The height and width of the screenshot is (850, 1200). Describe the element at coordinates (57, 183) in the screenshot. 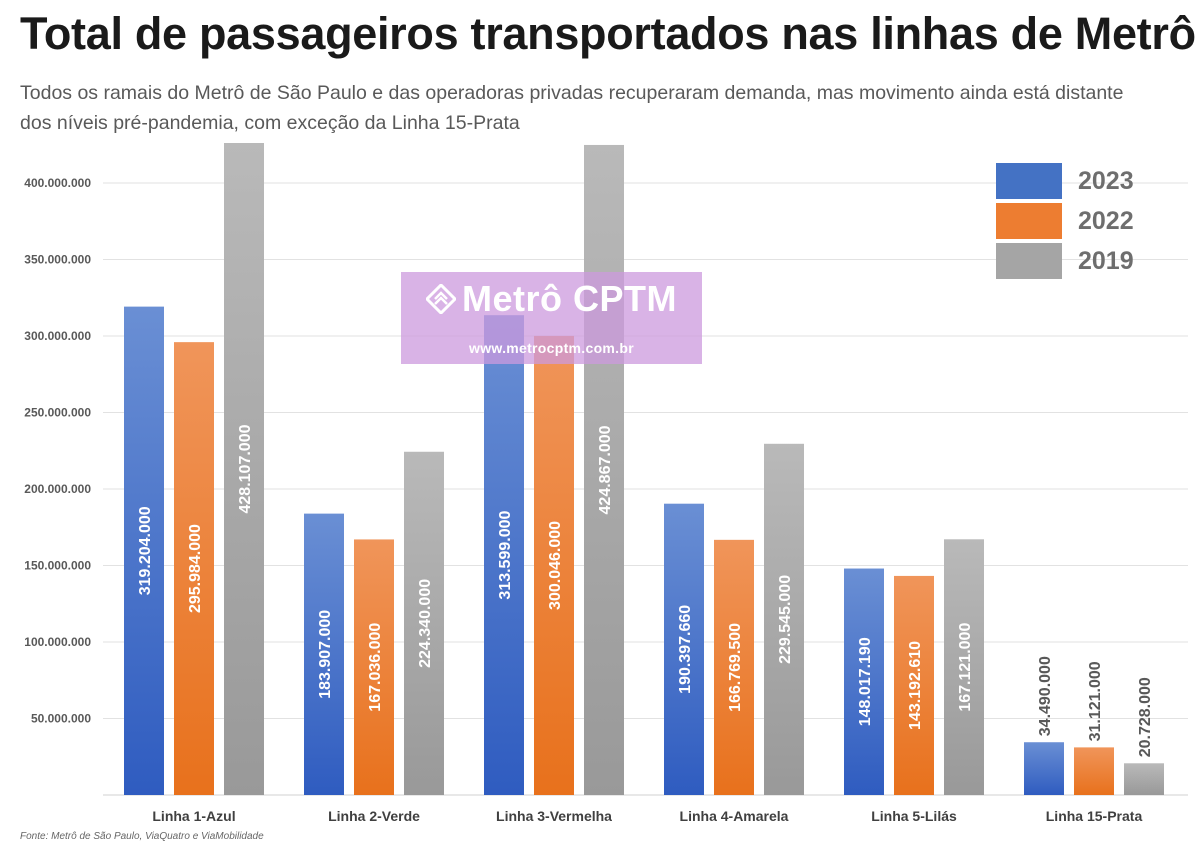

I see `y-tick-label: 400.000.000` at that location.